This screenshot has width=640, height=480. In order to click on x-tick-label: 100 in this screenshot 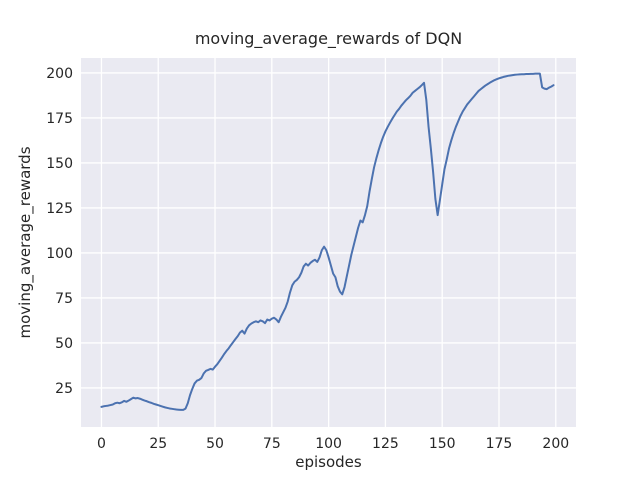, I will do `click(328, 444)`.